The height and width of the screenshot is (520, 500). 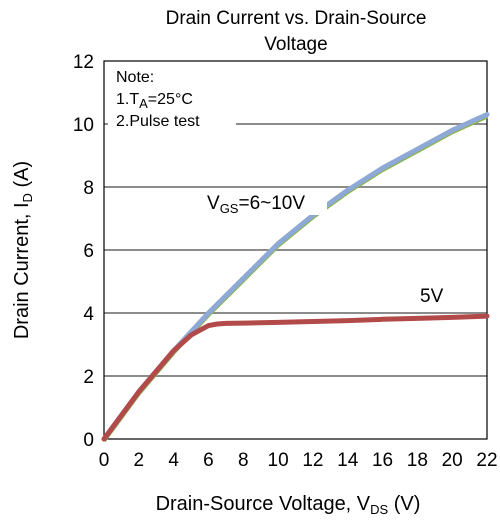 I want to click on 5v-curve-label: 5V, so click(x=432, y=296).